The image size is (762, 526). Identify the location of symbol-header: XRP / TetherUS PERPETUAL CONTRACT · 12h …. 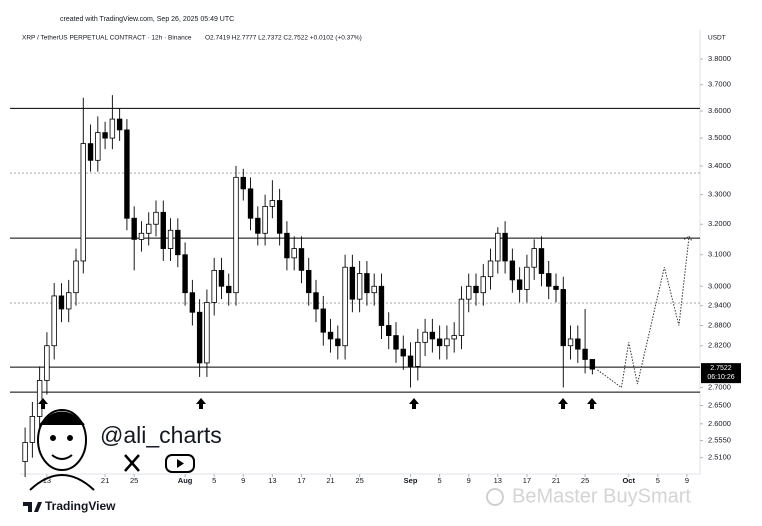
(107, 38).